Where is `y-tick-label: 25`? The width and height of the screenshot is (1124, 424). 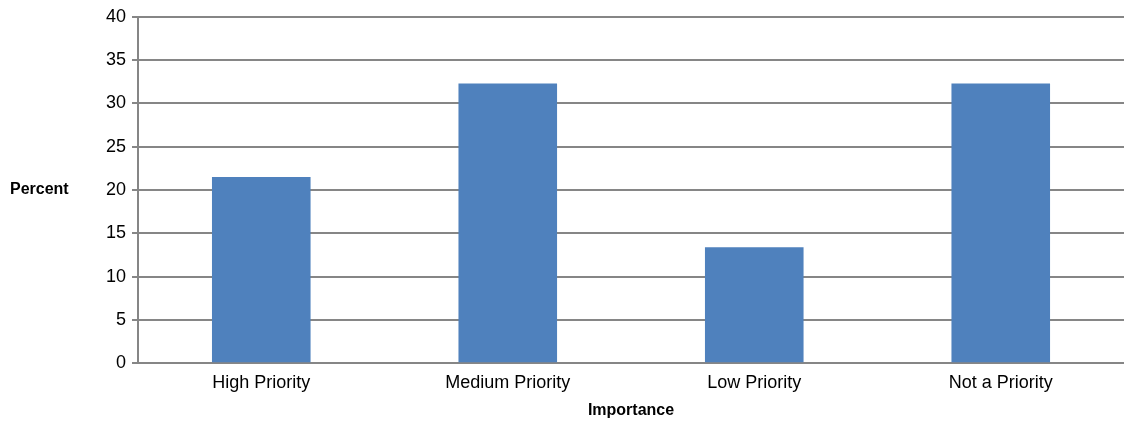
y-tick-label: 25 is located at coordinates (116, 145).